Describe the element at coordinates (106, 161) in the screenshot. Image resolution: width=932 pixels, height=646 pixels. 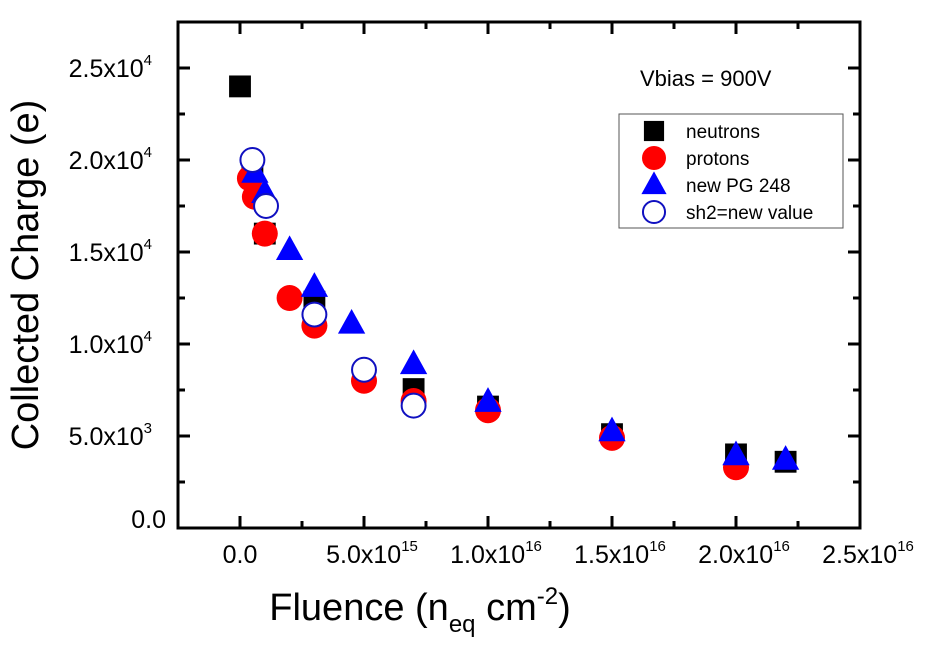
I see `y-tick-mantissa: 2.0x10` at that location.